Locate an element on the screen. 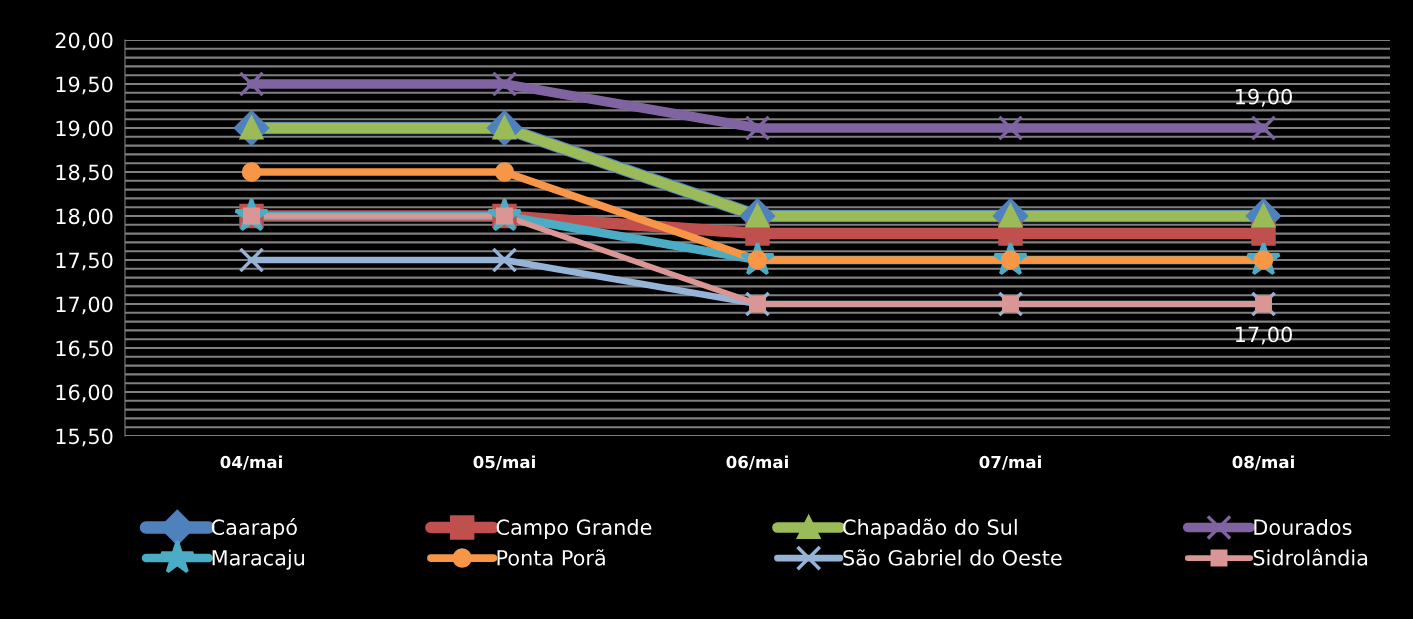 This screenshot has width=1413, height=619. y-tick-label: 20,00 is located at coordinates (84, 41).